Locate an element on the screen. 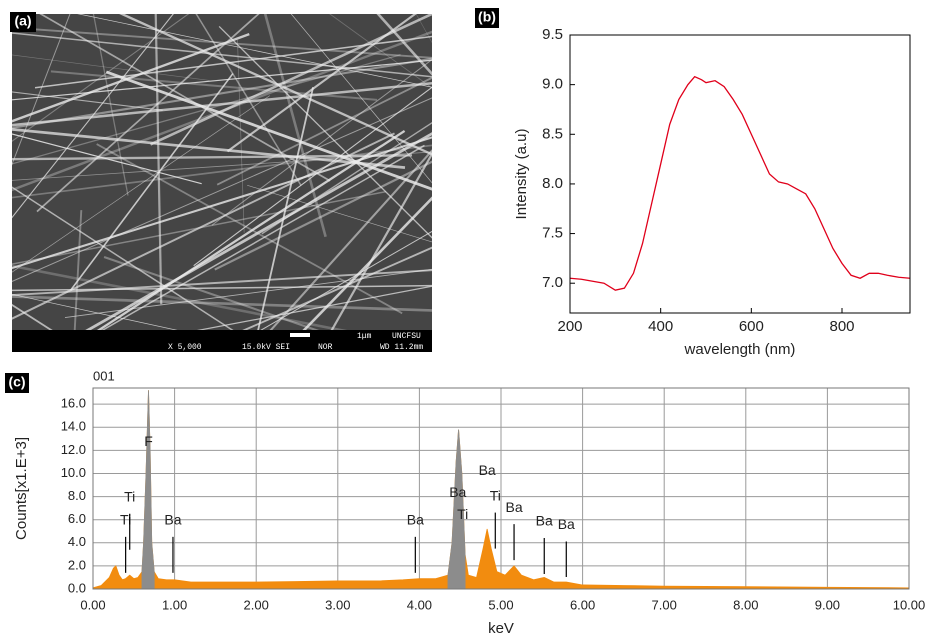  x-tick-label: 3.00 is located at coordinates (337, 604).